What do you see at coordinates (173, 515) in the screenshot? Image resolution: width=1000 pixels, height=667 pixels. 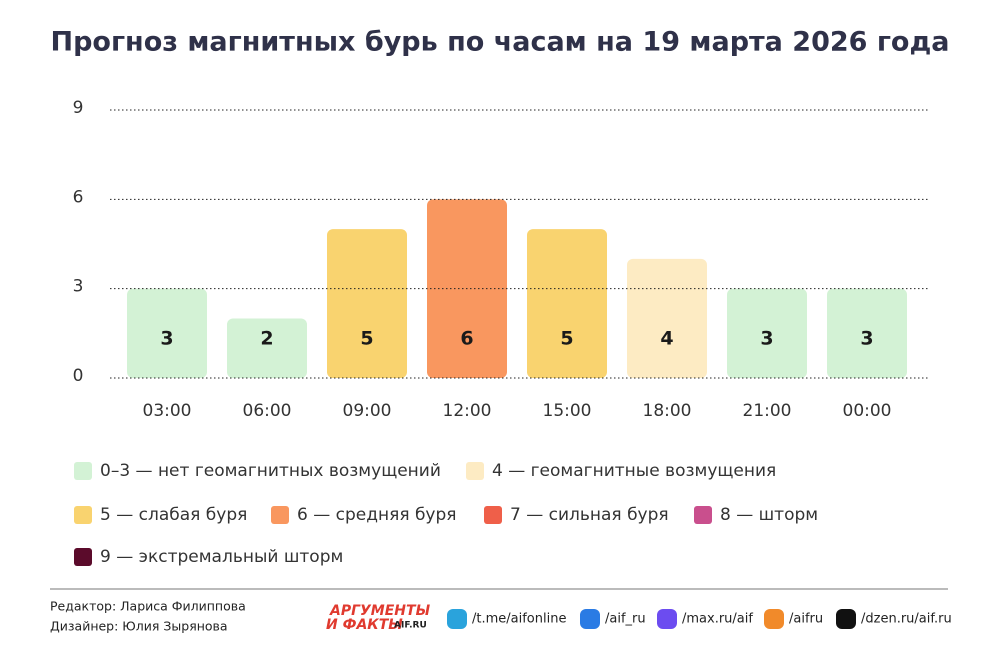 I see `legend-label: 5 — слабая буря` at bounding box center [173, 515].